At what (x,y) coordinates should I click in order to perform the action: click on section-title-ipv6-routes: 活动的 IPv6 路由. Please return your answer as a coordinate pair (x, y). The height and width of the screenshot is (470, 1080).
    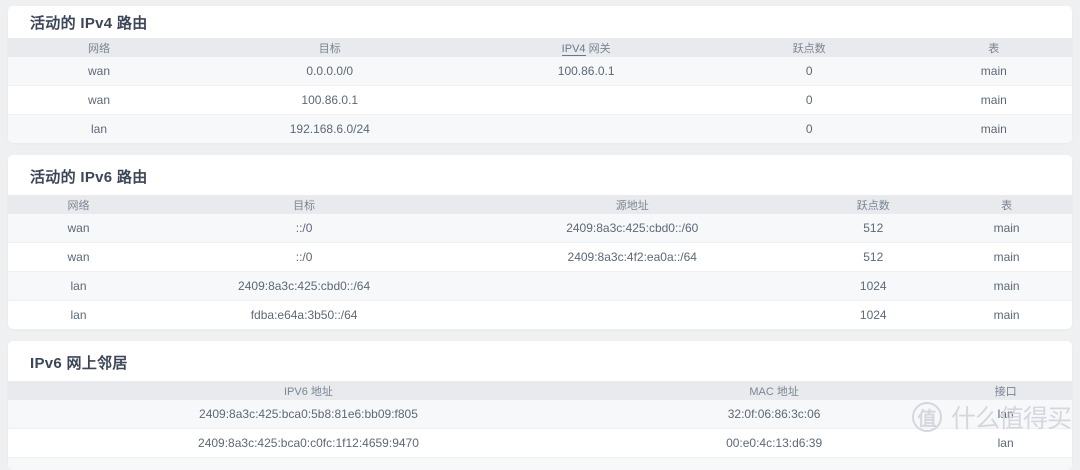
    Looking at the image, I should click on (89, 177).